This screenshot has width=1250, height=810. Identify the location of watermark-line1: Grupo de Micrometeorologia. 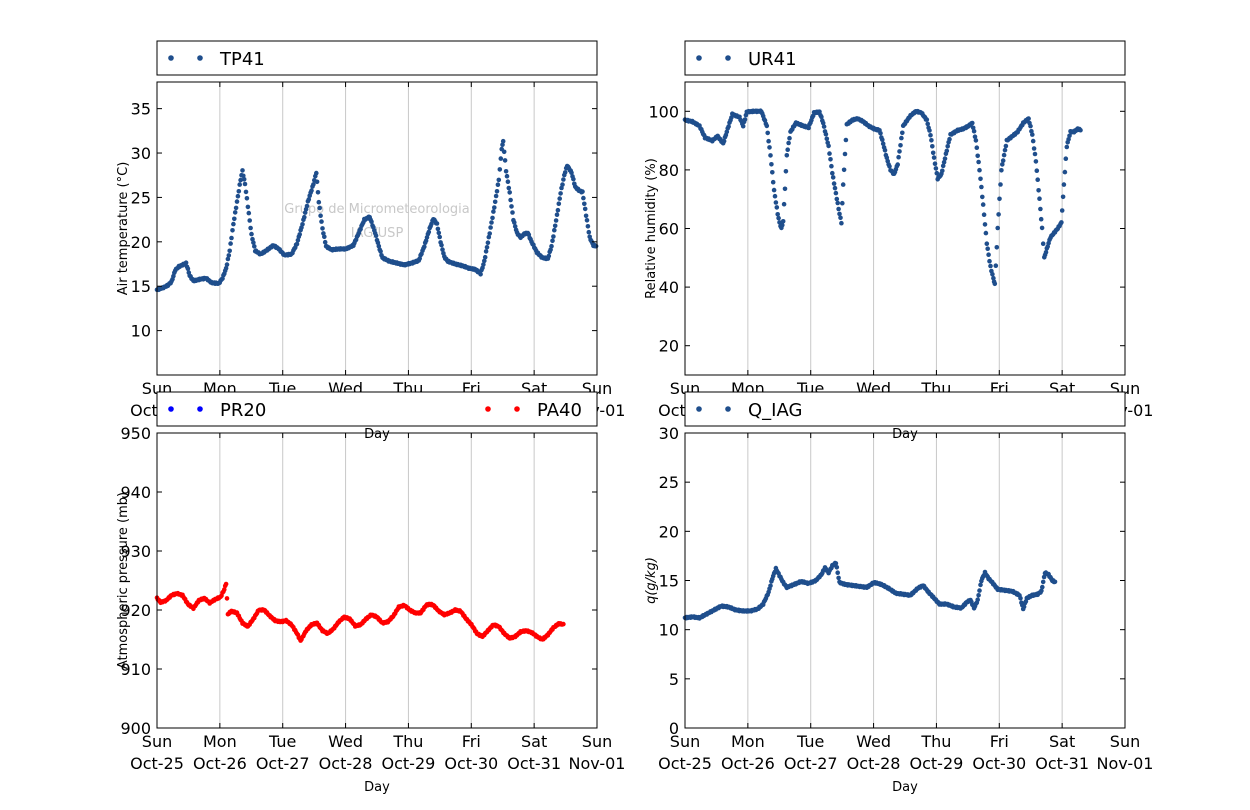
(377, 209).